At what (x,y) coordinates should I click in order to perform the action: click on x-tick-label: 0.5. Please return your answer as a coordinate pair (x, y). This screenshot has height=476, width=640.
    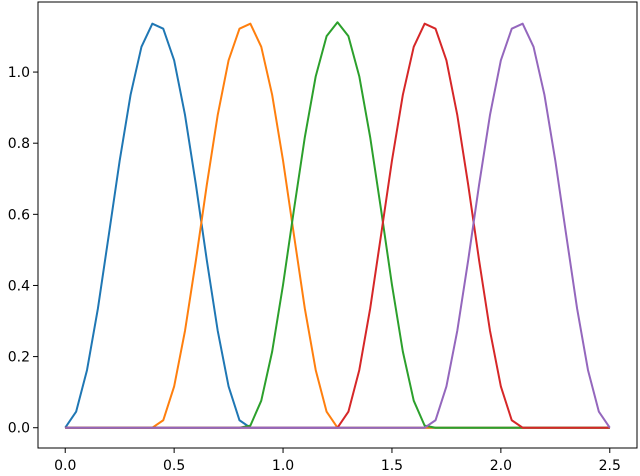
    Looking at the image, I should click on (174, 466).